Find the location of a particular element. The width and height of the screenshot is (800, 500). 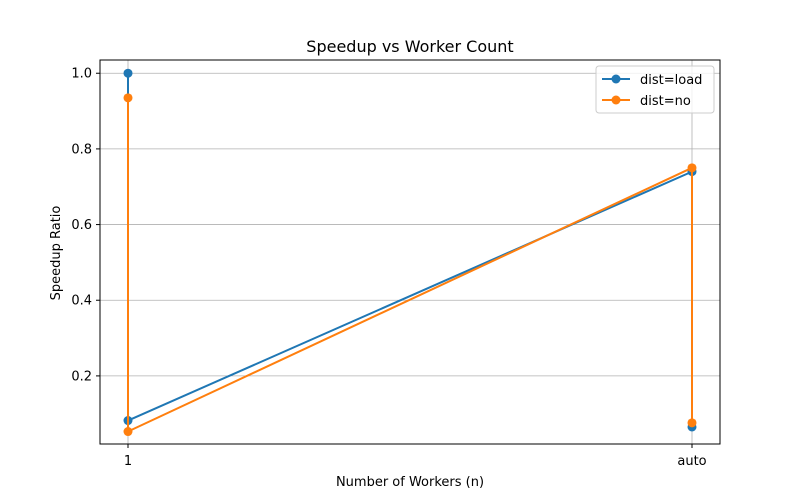

x-tick-label: 1 is located at coordinates (128, 461).